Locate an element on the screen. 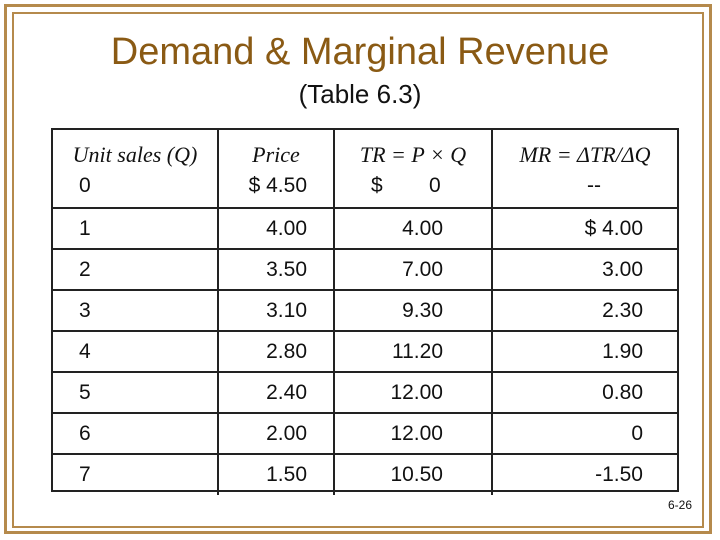 The height and width of the screenshot is (540, 720). cell-tr-dollar: $ is located at coordinates (377, 185).